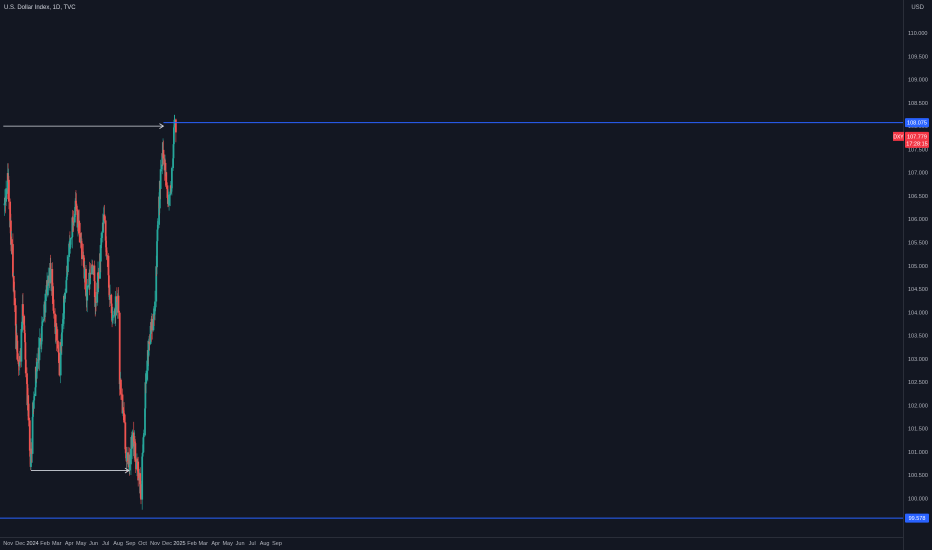 The image size is (932, 550). I want to click on y-tick-label: 102.500, so click(918, 383).